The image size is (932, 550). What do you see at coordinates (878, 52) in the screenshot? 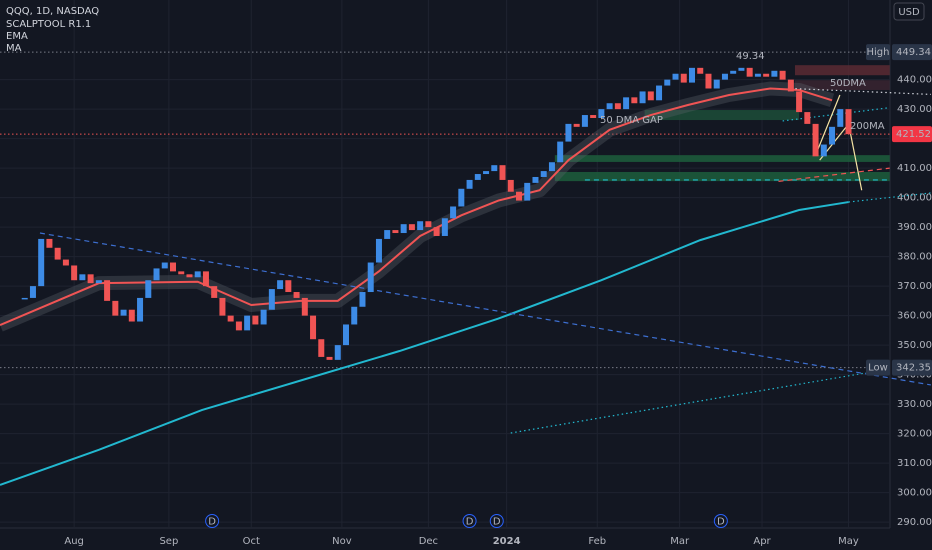
I see `high-label: High` at bounding box center [878, 52].